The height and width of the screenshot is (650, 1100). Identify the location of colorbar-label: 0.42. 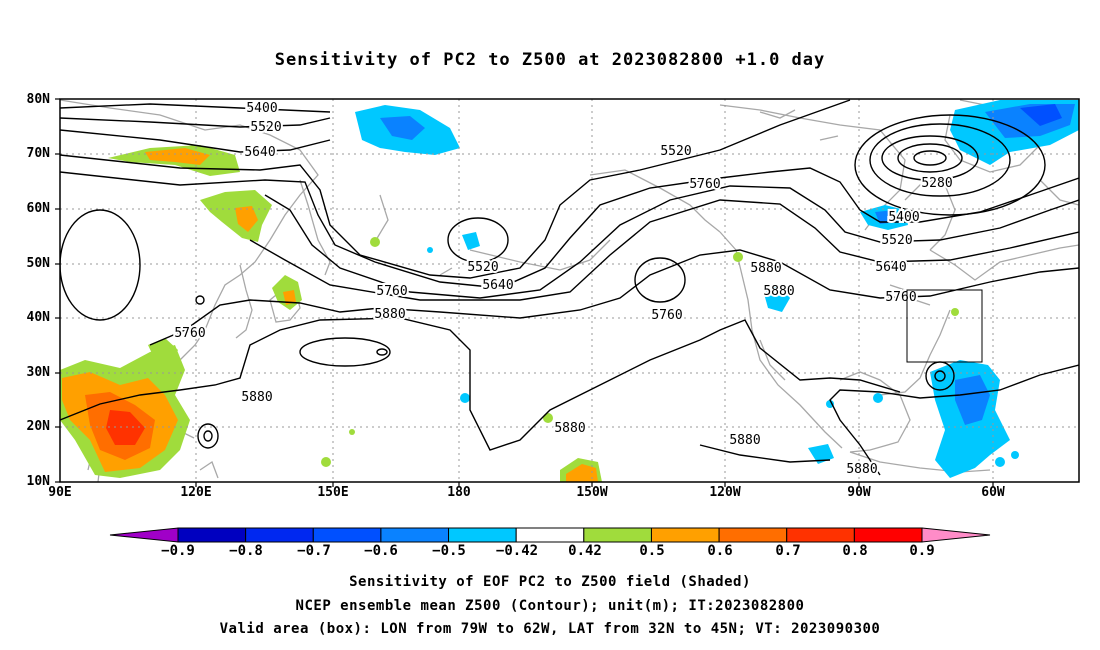
(585, 551).